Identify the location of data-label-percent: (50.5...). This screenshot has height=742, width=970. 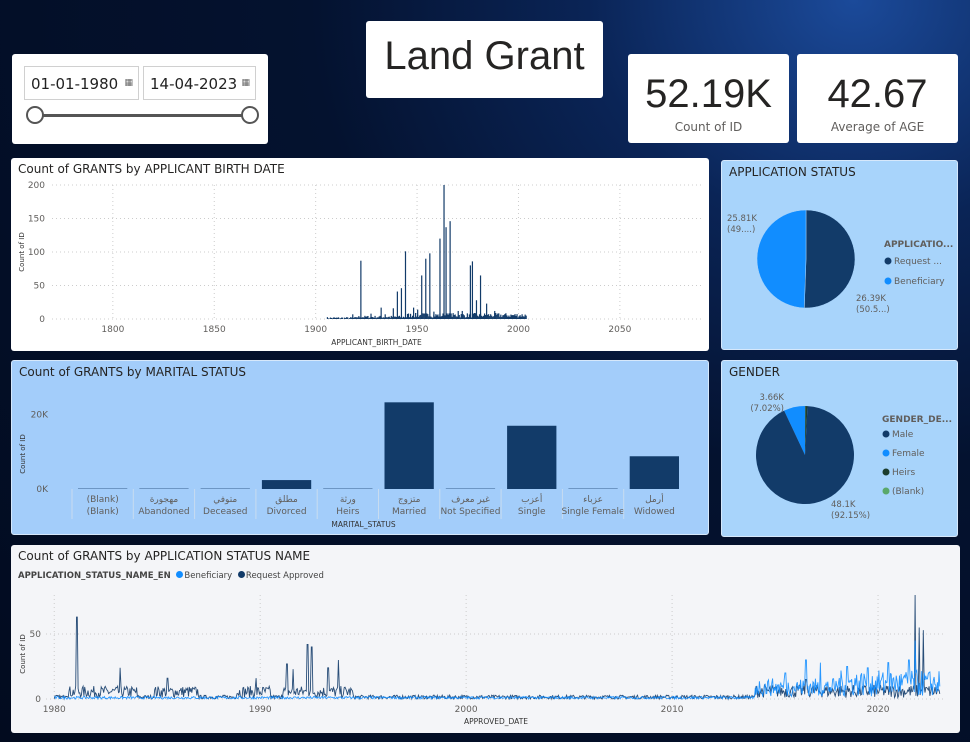
(873, 310).